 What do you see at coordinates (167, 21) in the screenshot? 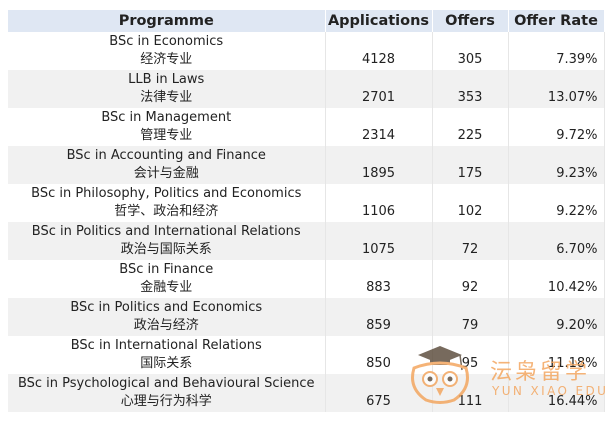
I see `header-programme: Programme` at bounding box center [167, 21].